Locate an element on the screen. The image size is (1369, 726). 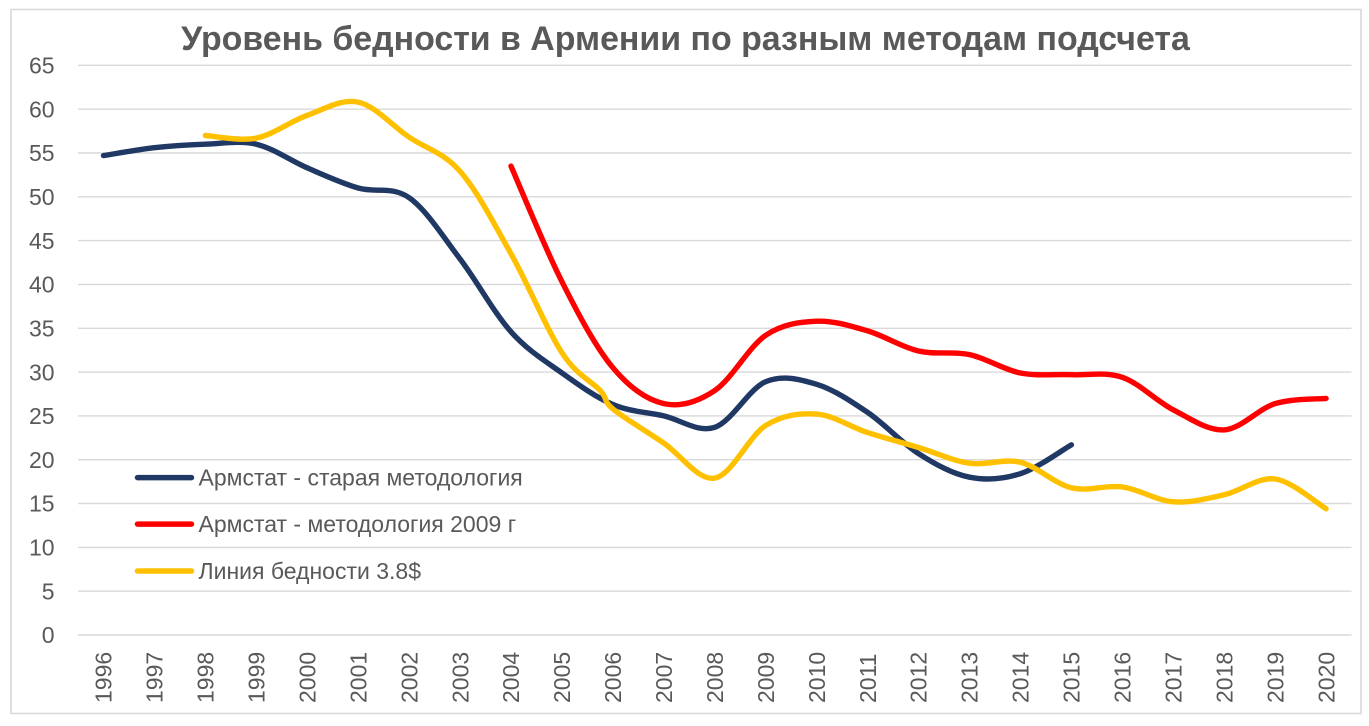
svg-text: 65 is located at coordinates (42, 66).